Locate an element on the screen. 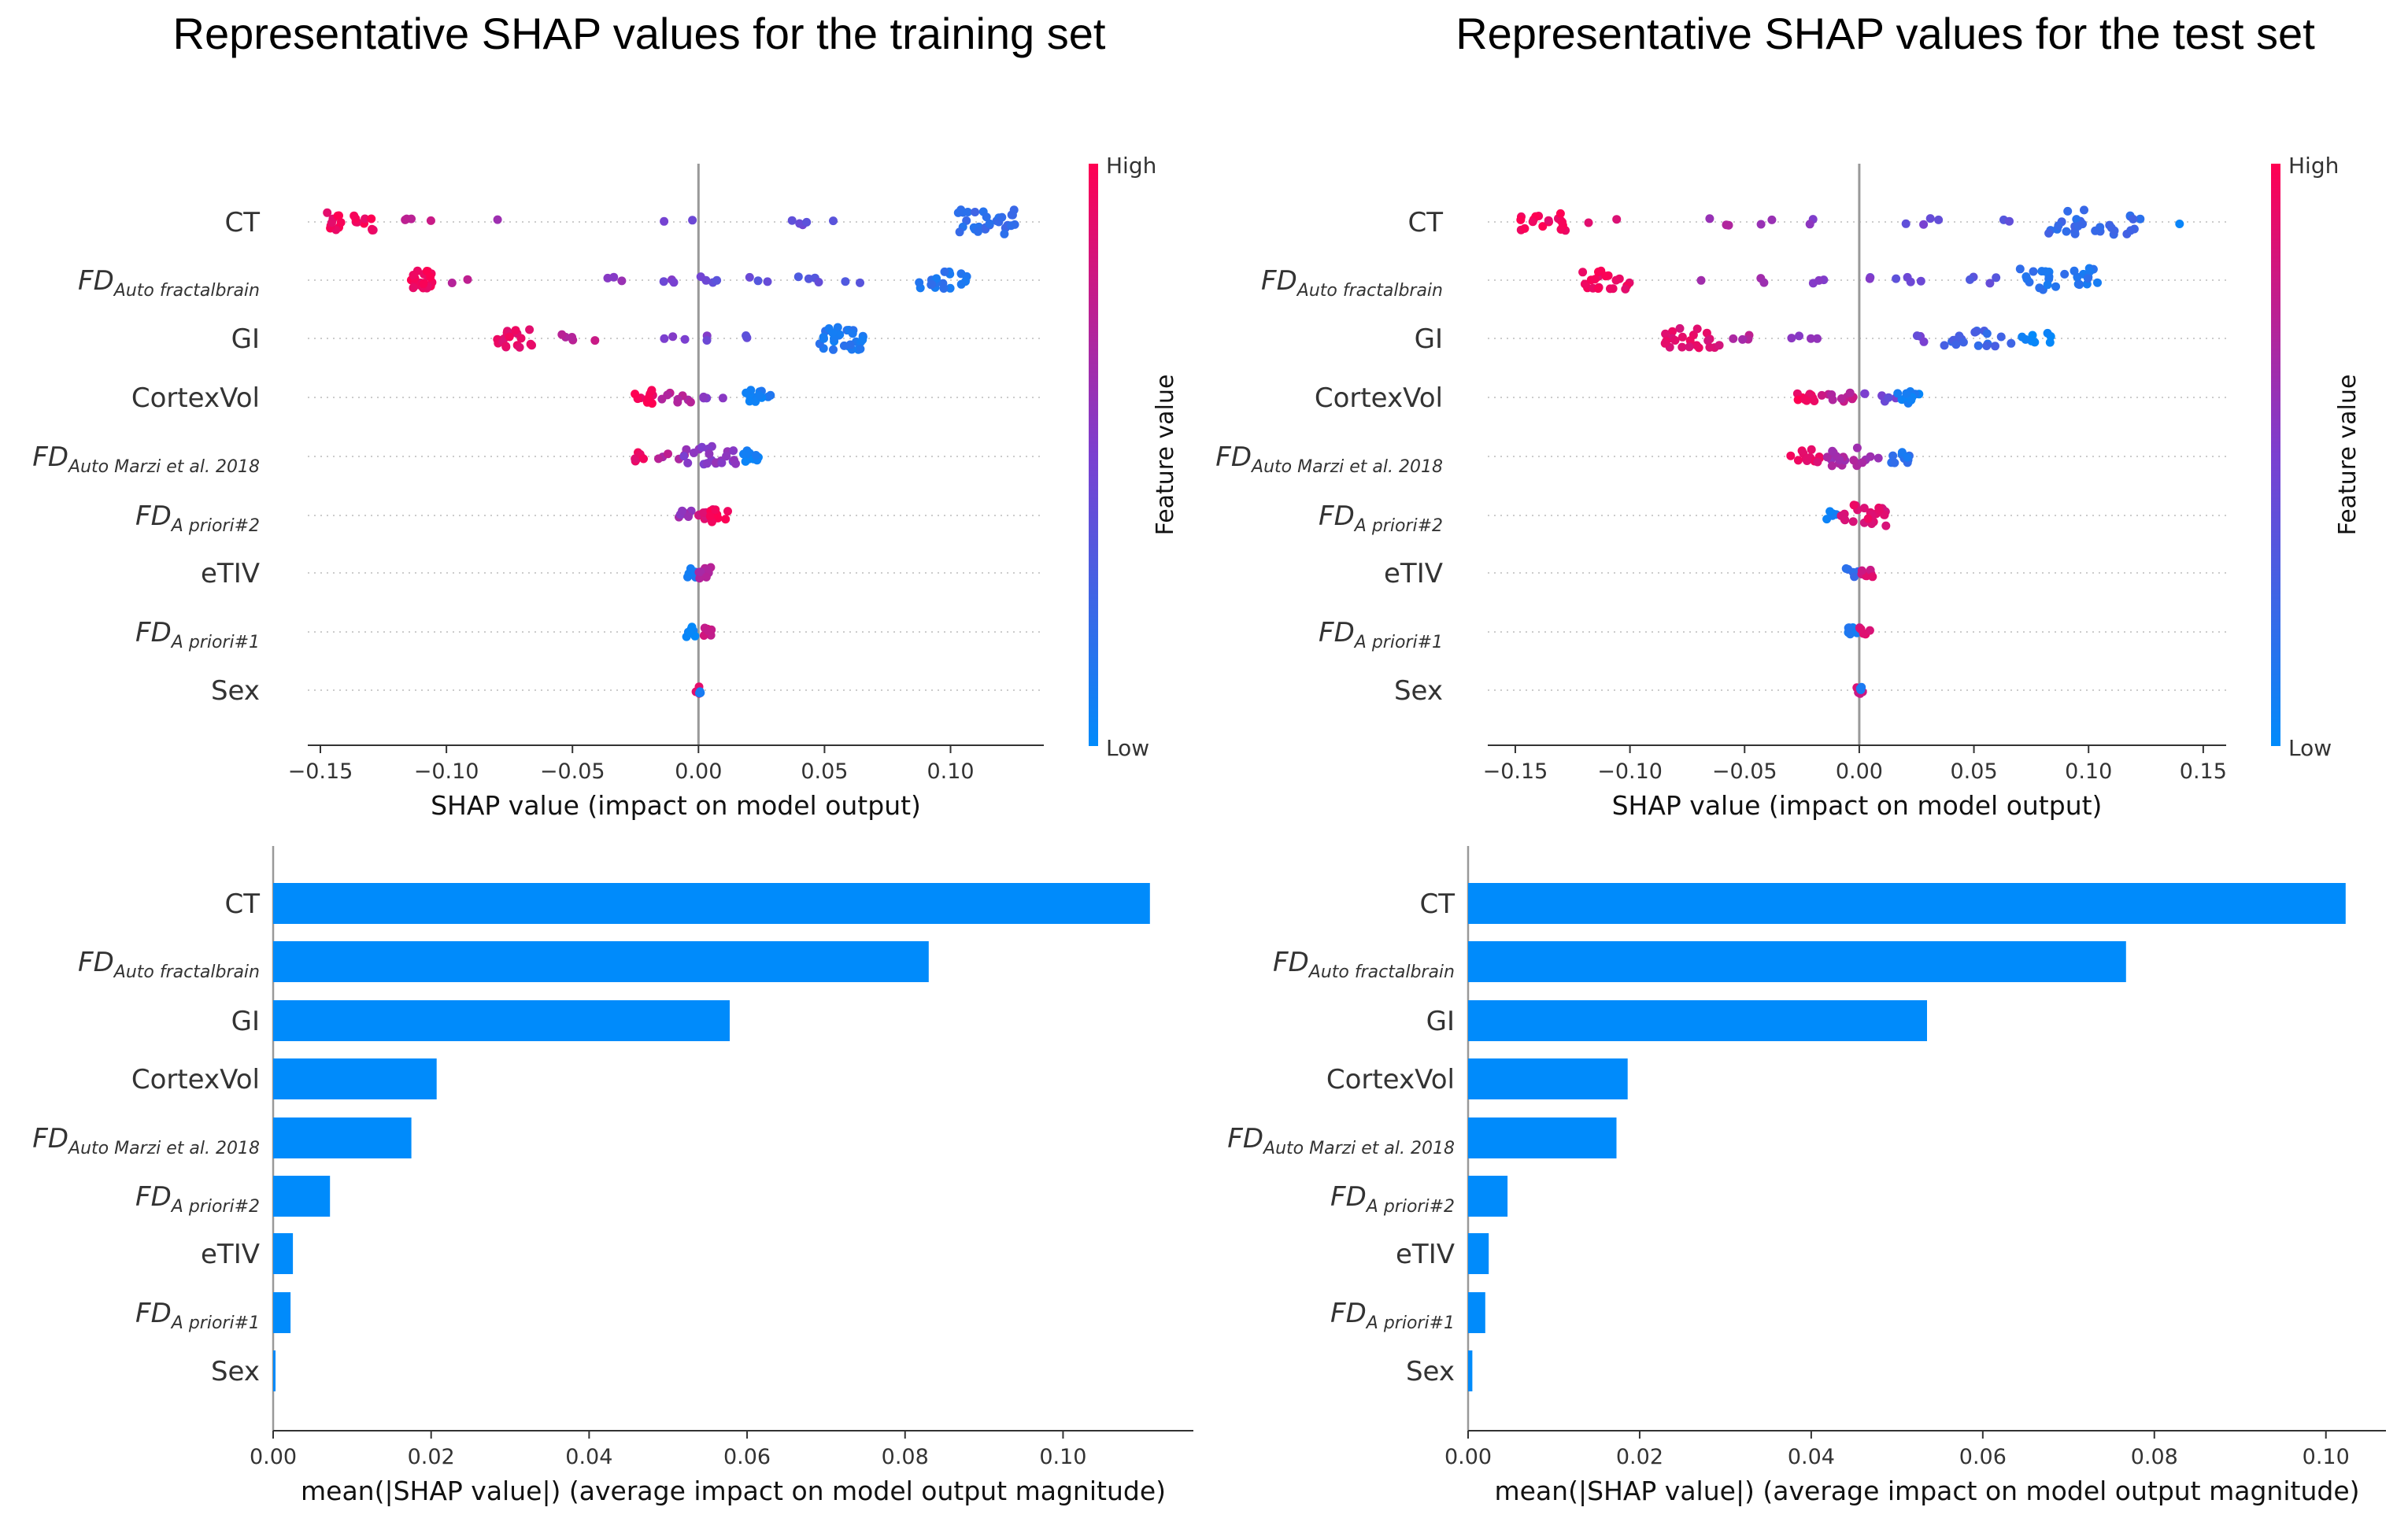  feature-label: FDAuto fractalbrain is located at coordinates (1352, 283).